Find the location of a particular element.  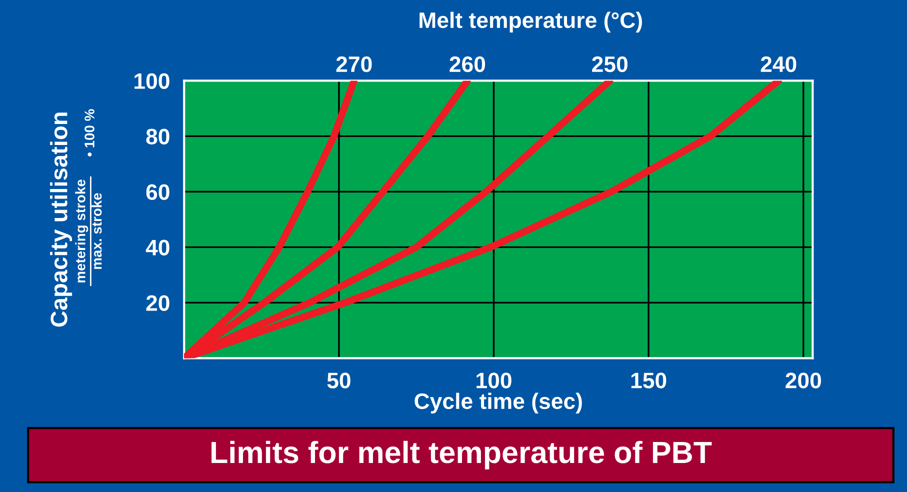

y-tick-label: 20 is located at coordinates (158, 303).